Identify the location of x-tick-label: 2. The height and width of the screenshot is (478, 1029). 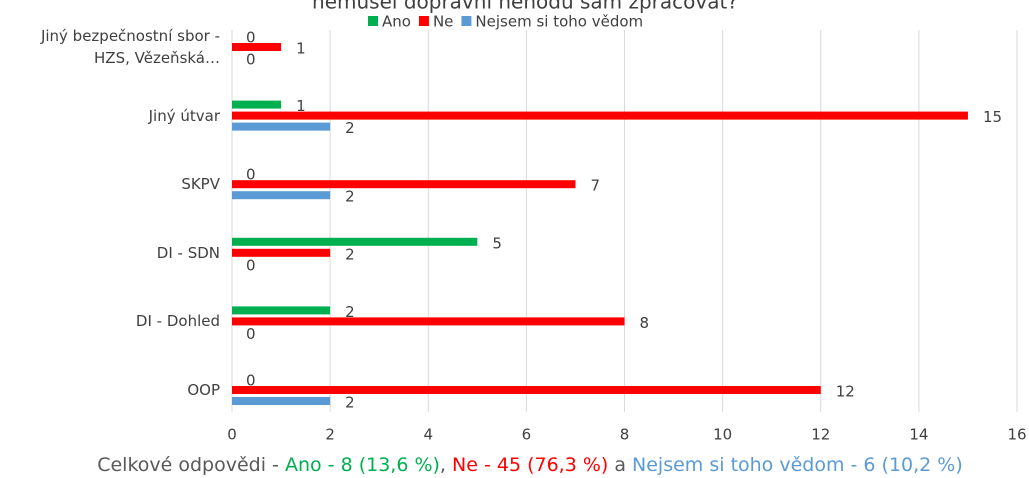
(330, 435).